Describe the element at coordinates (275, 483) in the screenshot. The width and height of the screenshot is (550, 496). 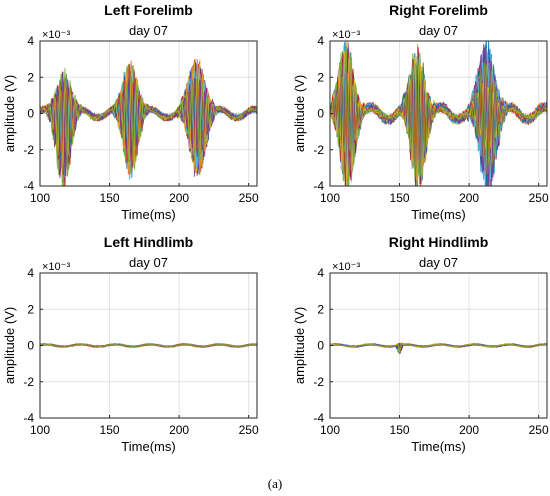
I see `figure-caption: (a)` at that location.